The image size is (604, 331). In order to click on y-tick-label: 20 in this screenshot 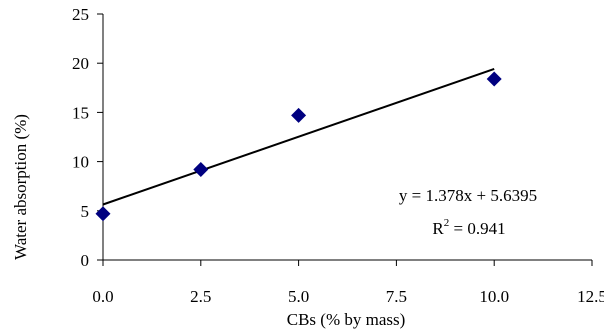, I will do `click(80, 63)`.